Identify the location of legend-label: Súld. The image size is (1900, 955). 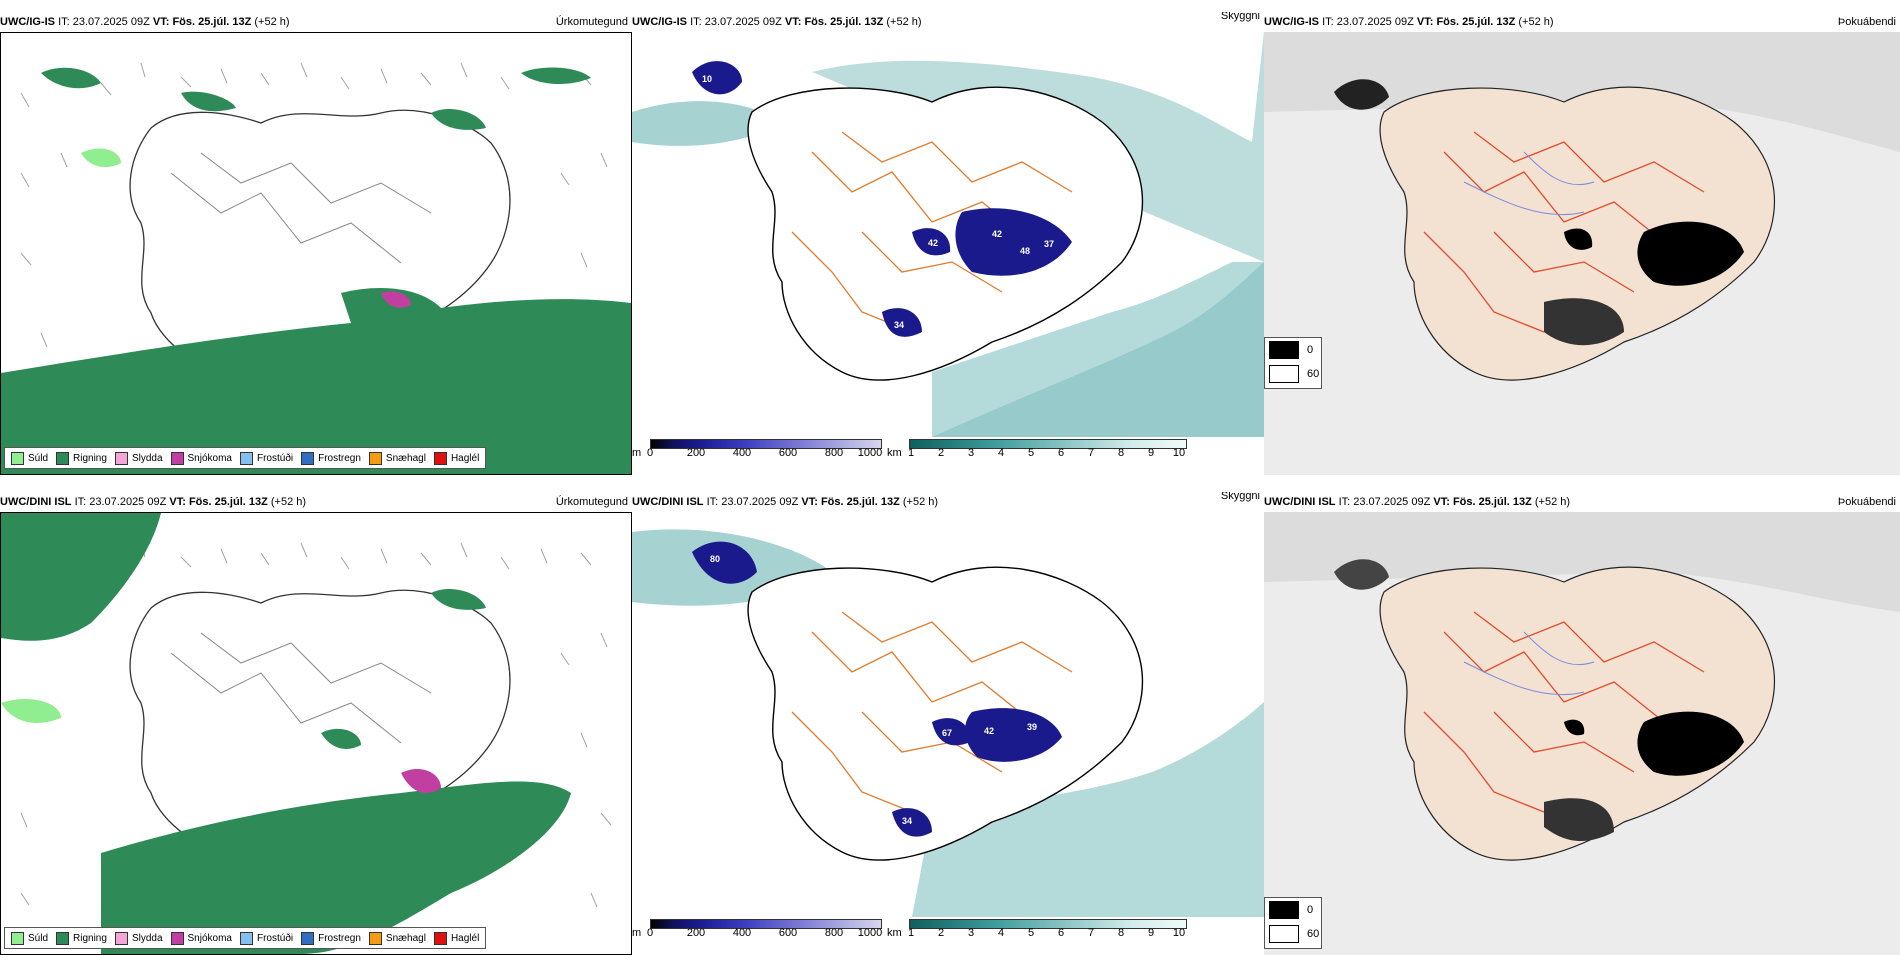
(38, 458).